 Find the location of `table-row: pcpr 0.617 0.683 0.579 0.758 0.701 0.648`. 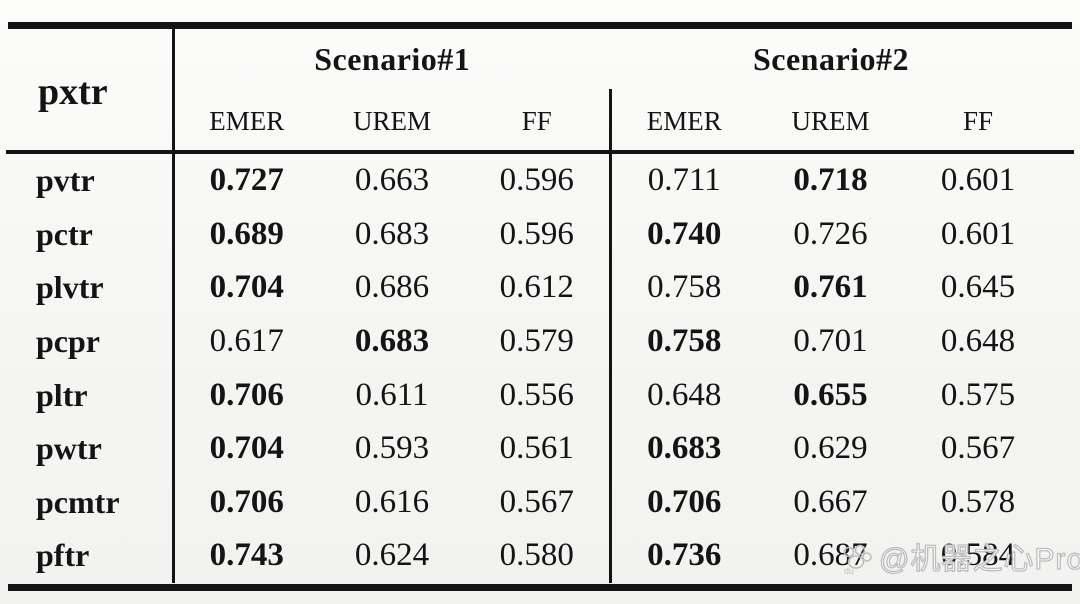

table-row: pcpr 0.617 0.683 0.579 0.758 0.701 0.648 is located at coordinates (530, 341).